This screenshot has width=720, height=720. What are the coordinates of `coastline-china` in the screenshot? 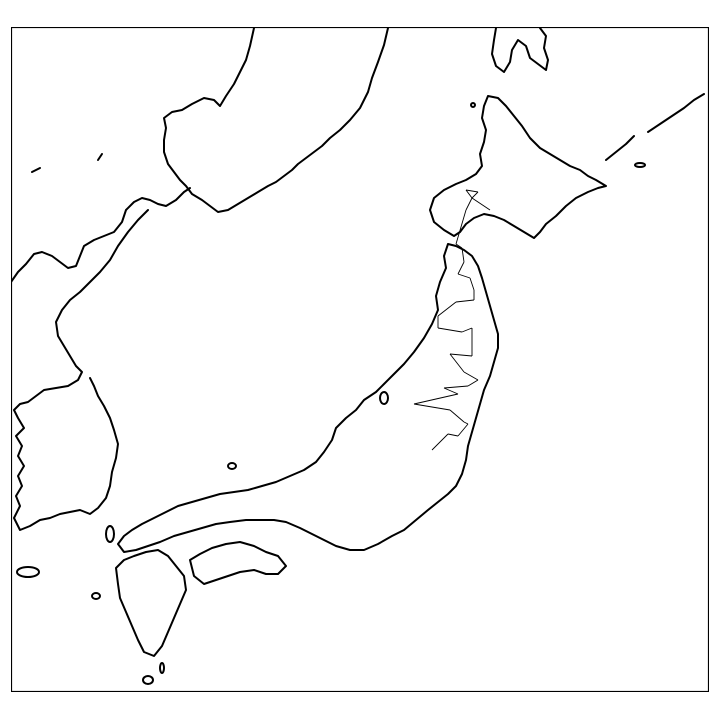 It's located at (101, 235).